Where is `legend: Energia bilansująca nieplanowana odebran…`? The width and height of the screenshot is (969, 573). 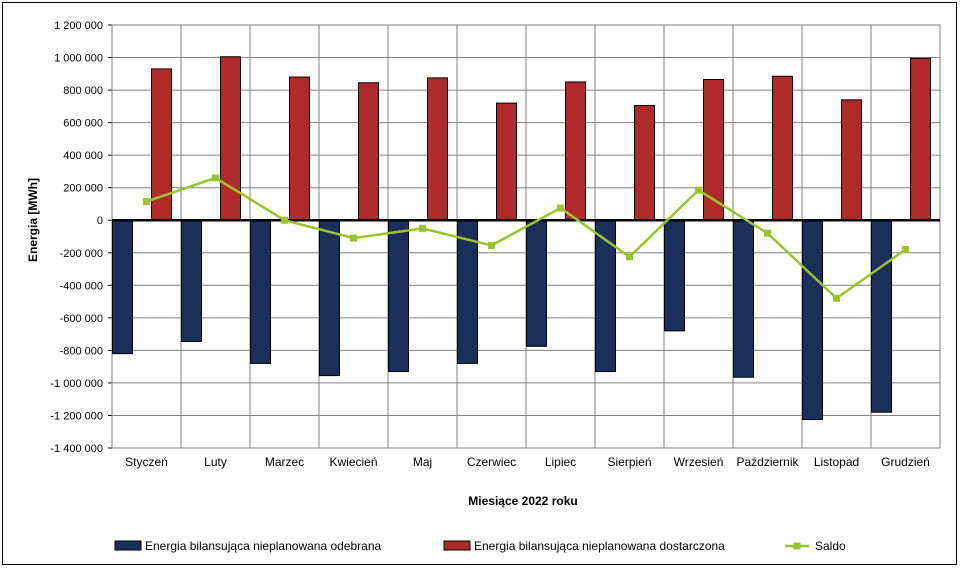 legend: Energia bilansująca nieplanowana odebran… is located at coordinates (480, 546).